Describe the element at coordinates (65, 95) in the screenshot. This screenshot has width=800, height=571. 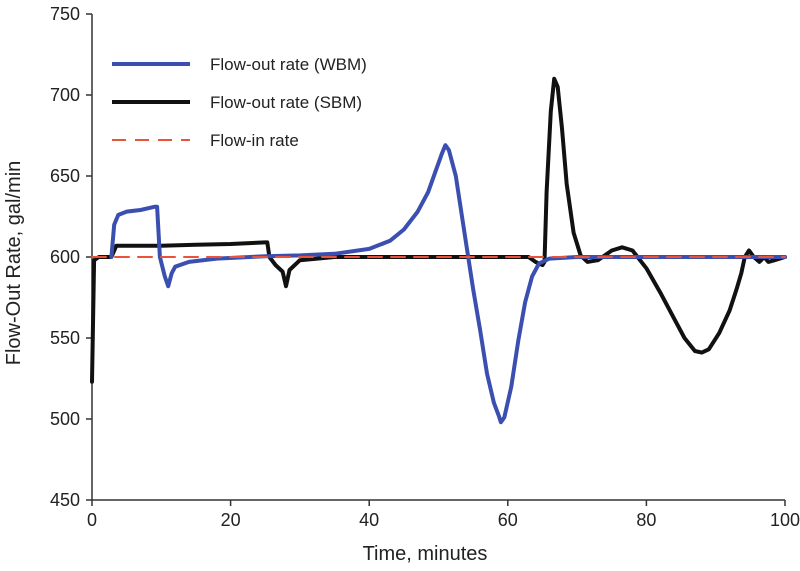
I see `y-tick-label: 700` at that location.